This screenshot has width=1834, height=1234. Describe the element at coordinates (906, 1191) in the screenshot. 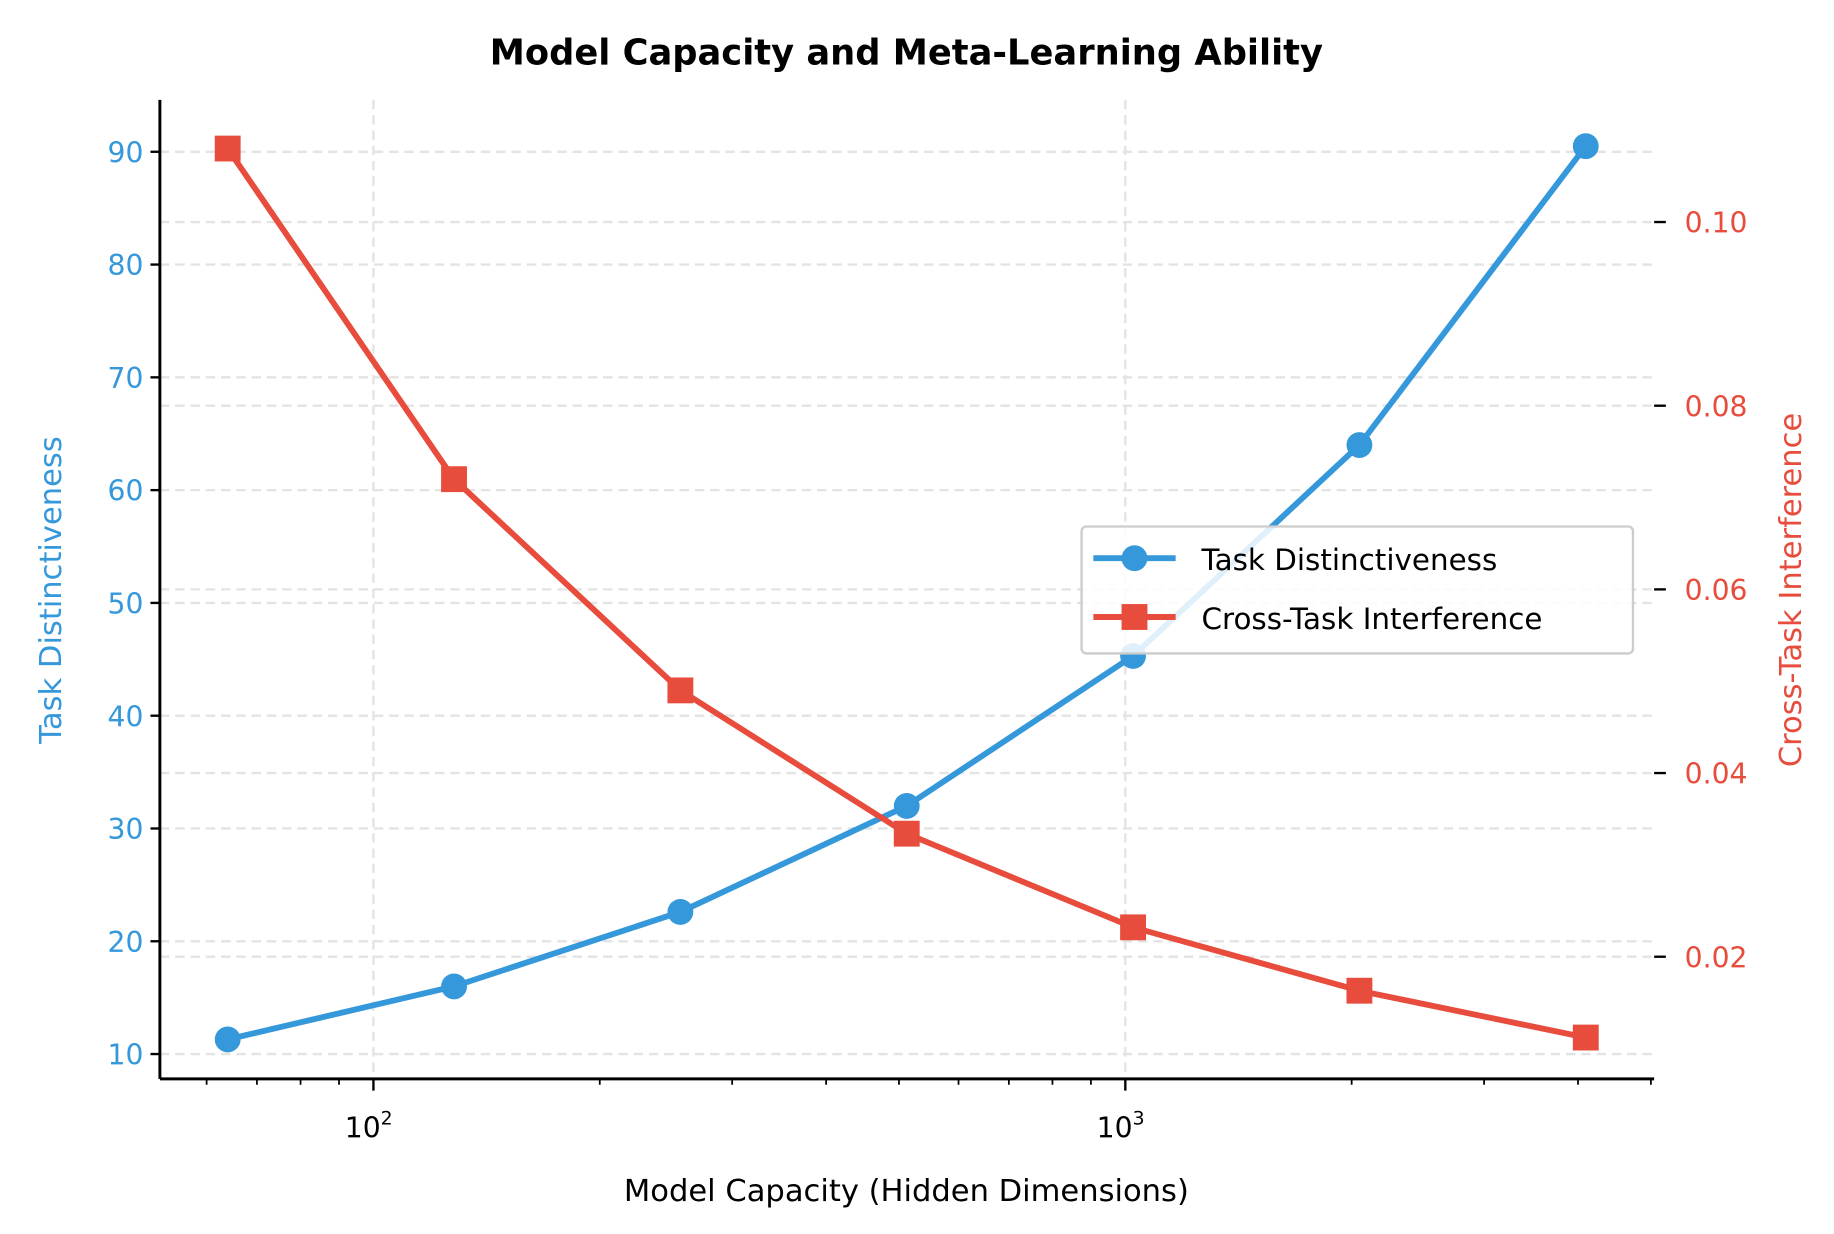

I see `x-axis-label: Model Capacity (Hidden Dimensions)` at that location.